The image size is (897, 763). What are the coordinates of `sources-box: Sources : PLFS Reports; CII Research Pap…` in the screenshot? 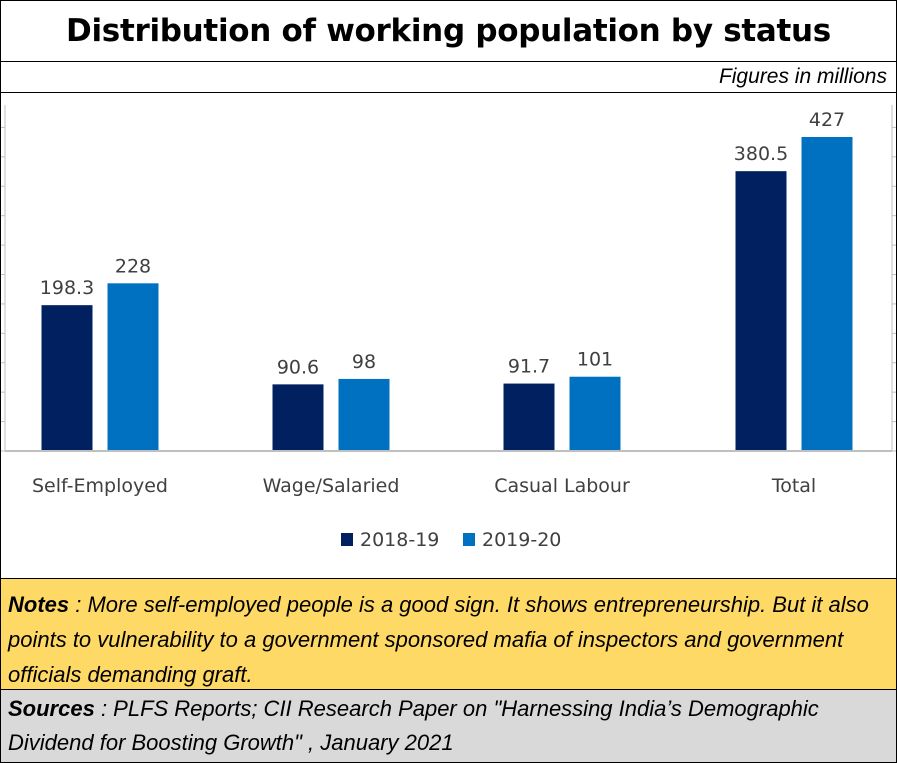 It's located at (448, 726).